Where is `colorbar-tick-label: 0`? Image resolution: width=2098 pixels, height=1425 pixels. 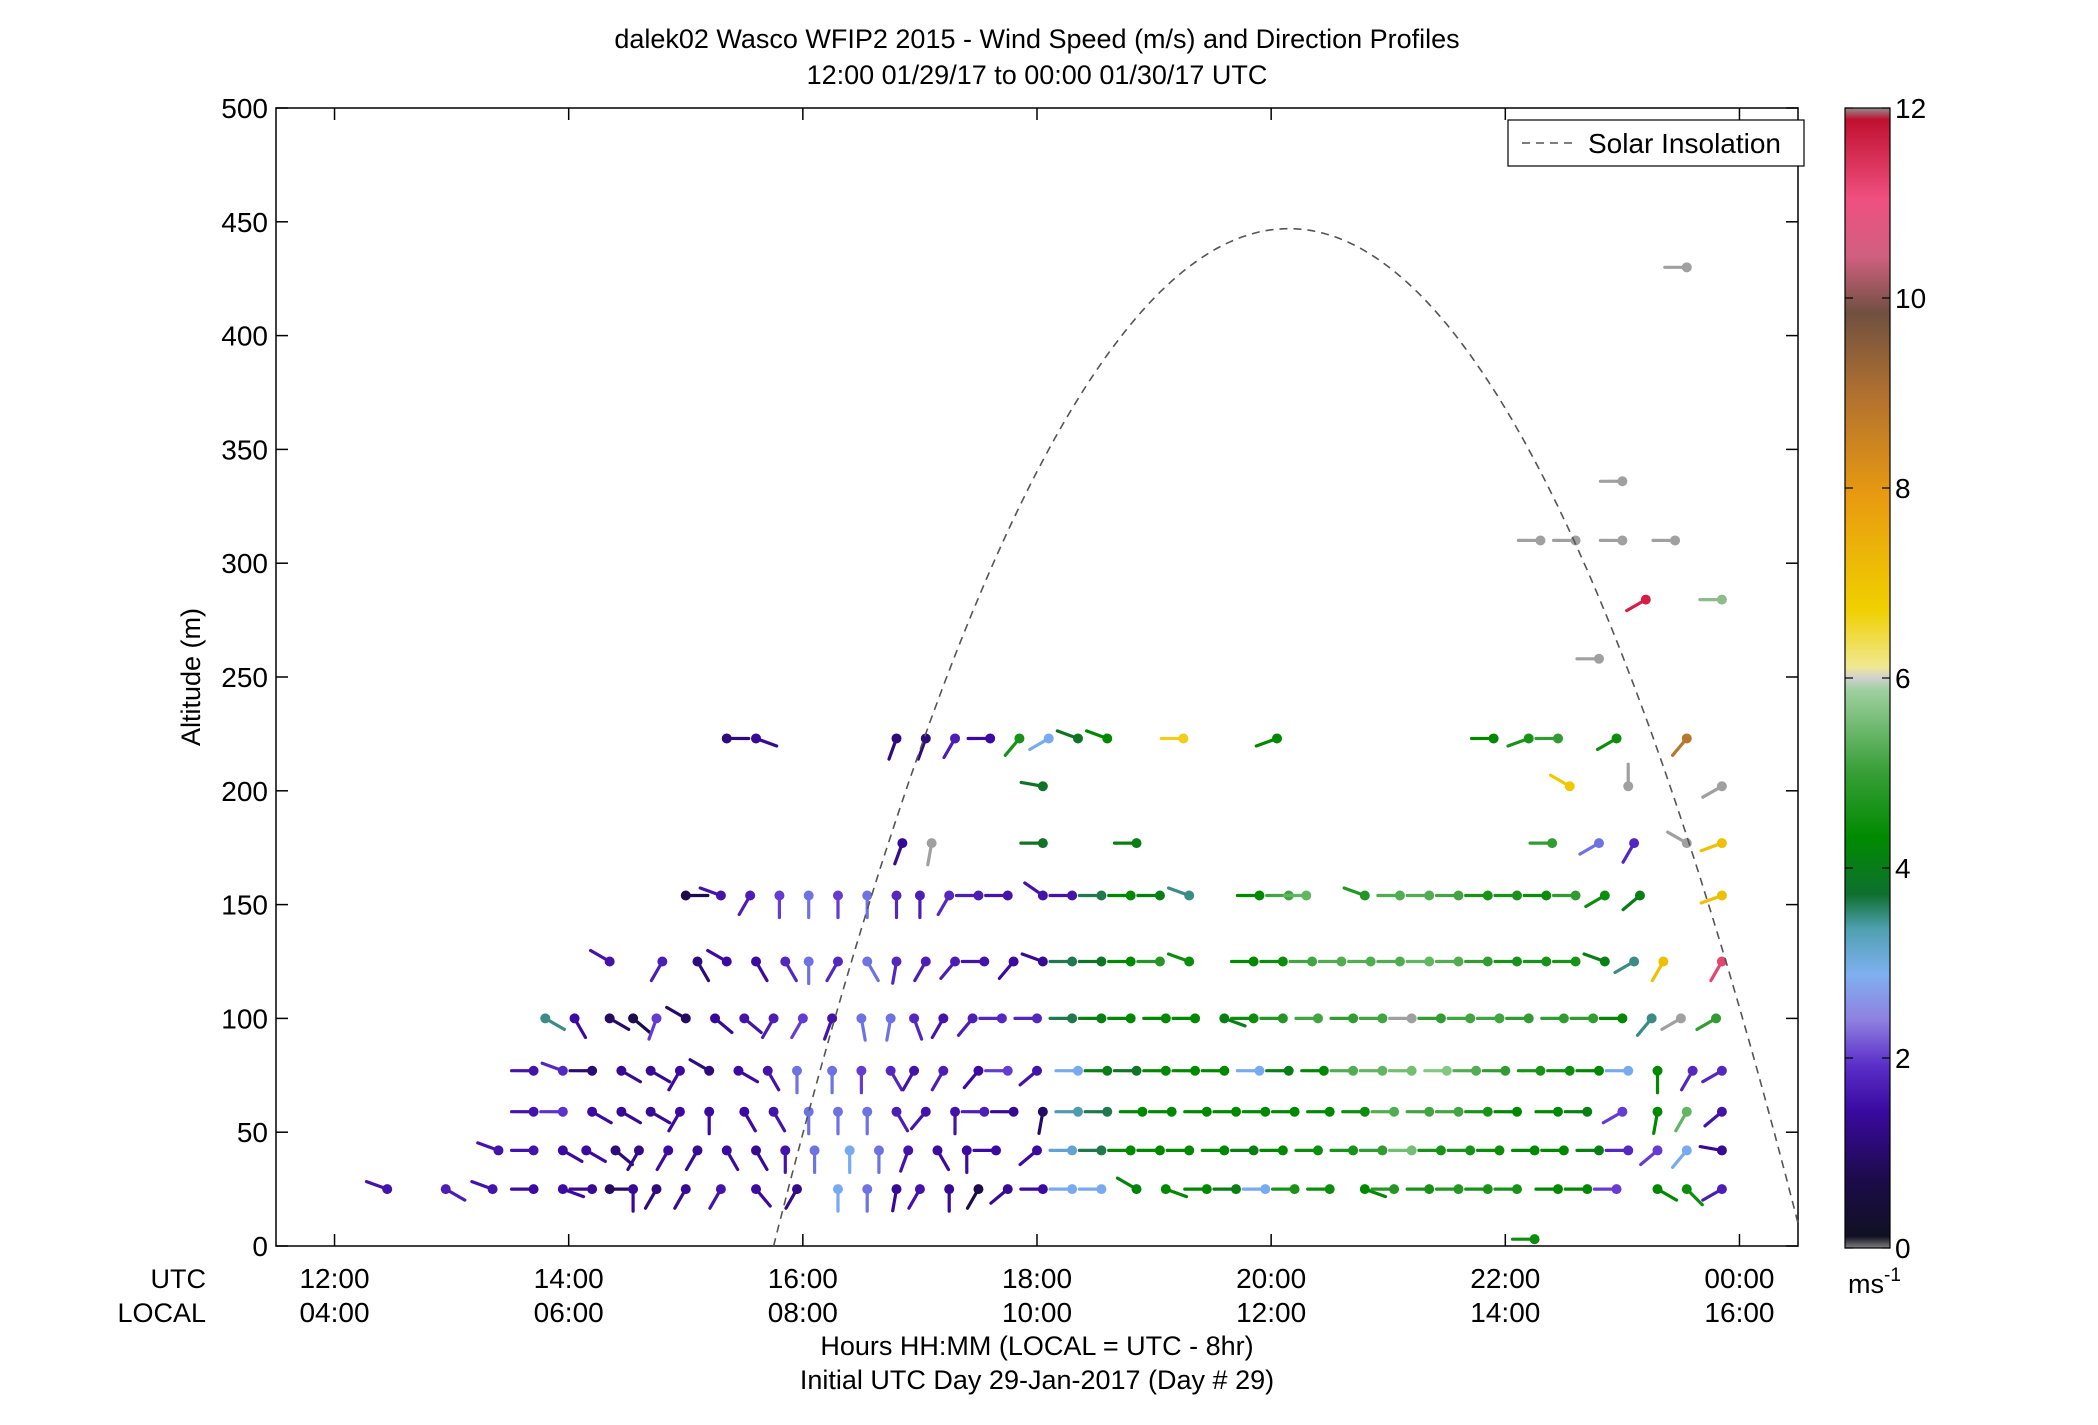 colorbar-tick-label: 0 is located at coordinates (1903, 1248).